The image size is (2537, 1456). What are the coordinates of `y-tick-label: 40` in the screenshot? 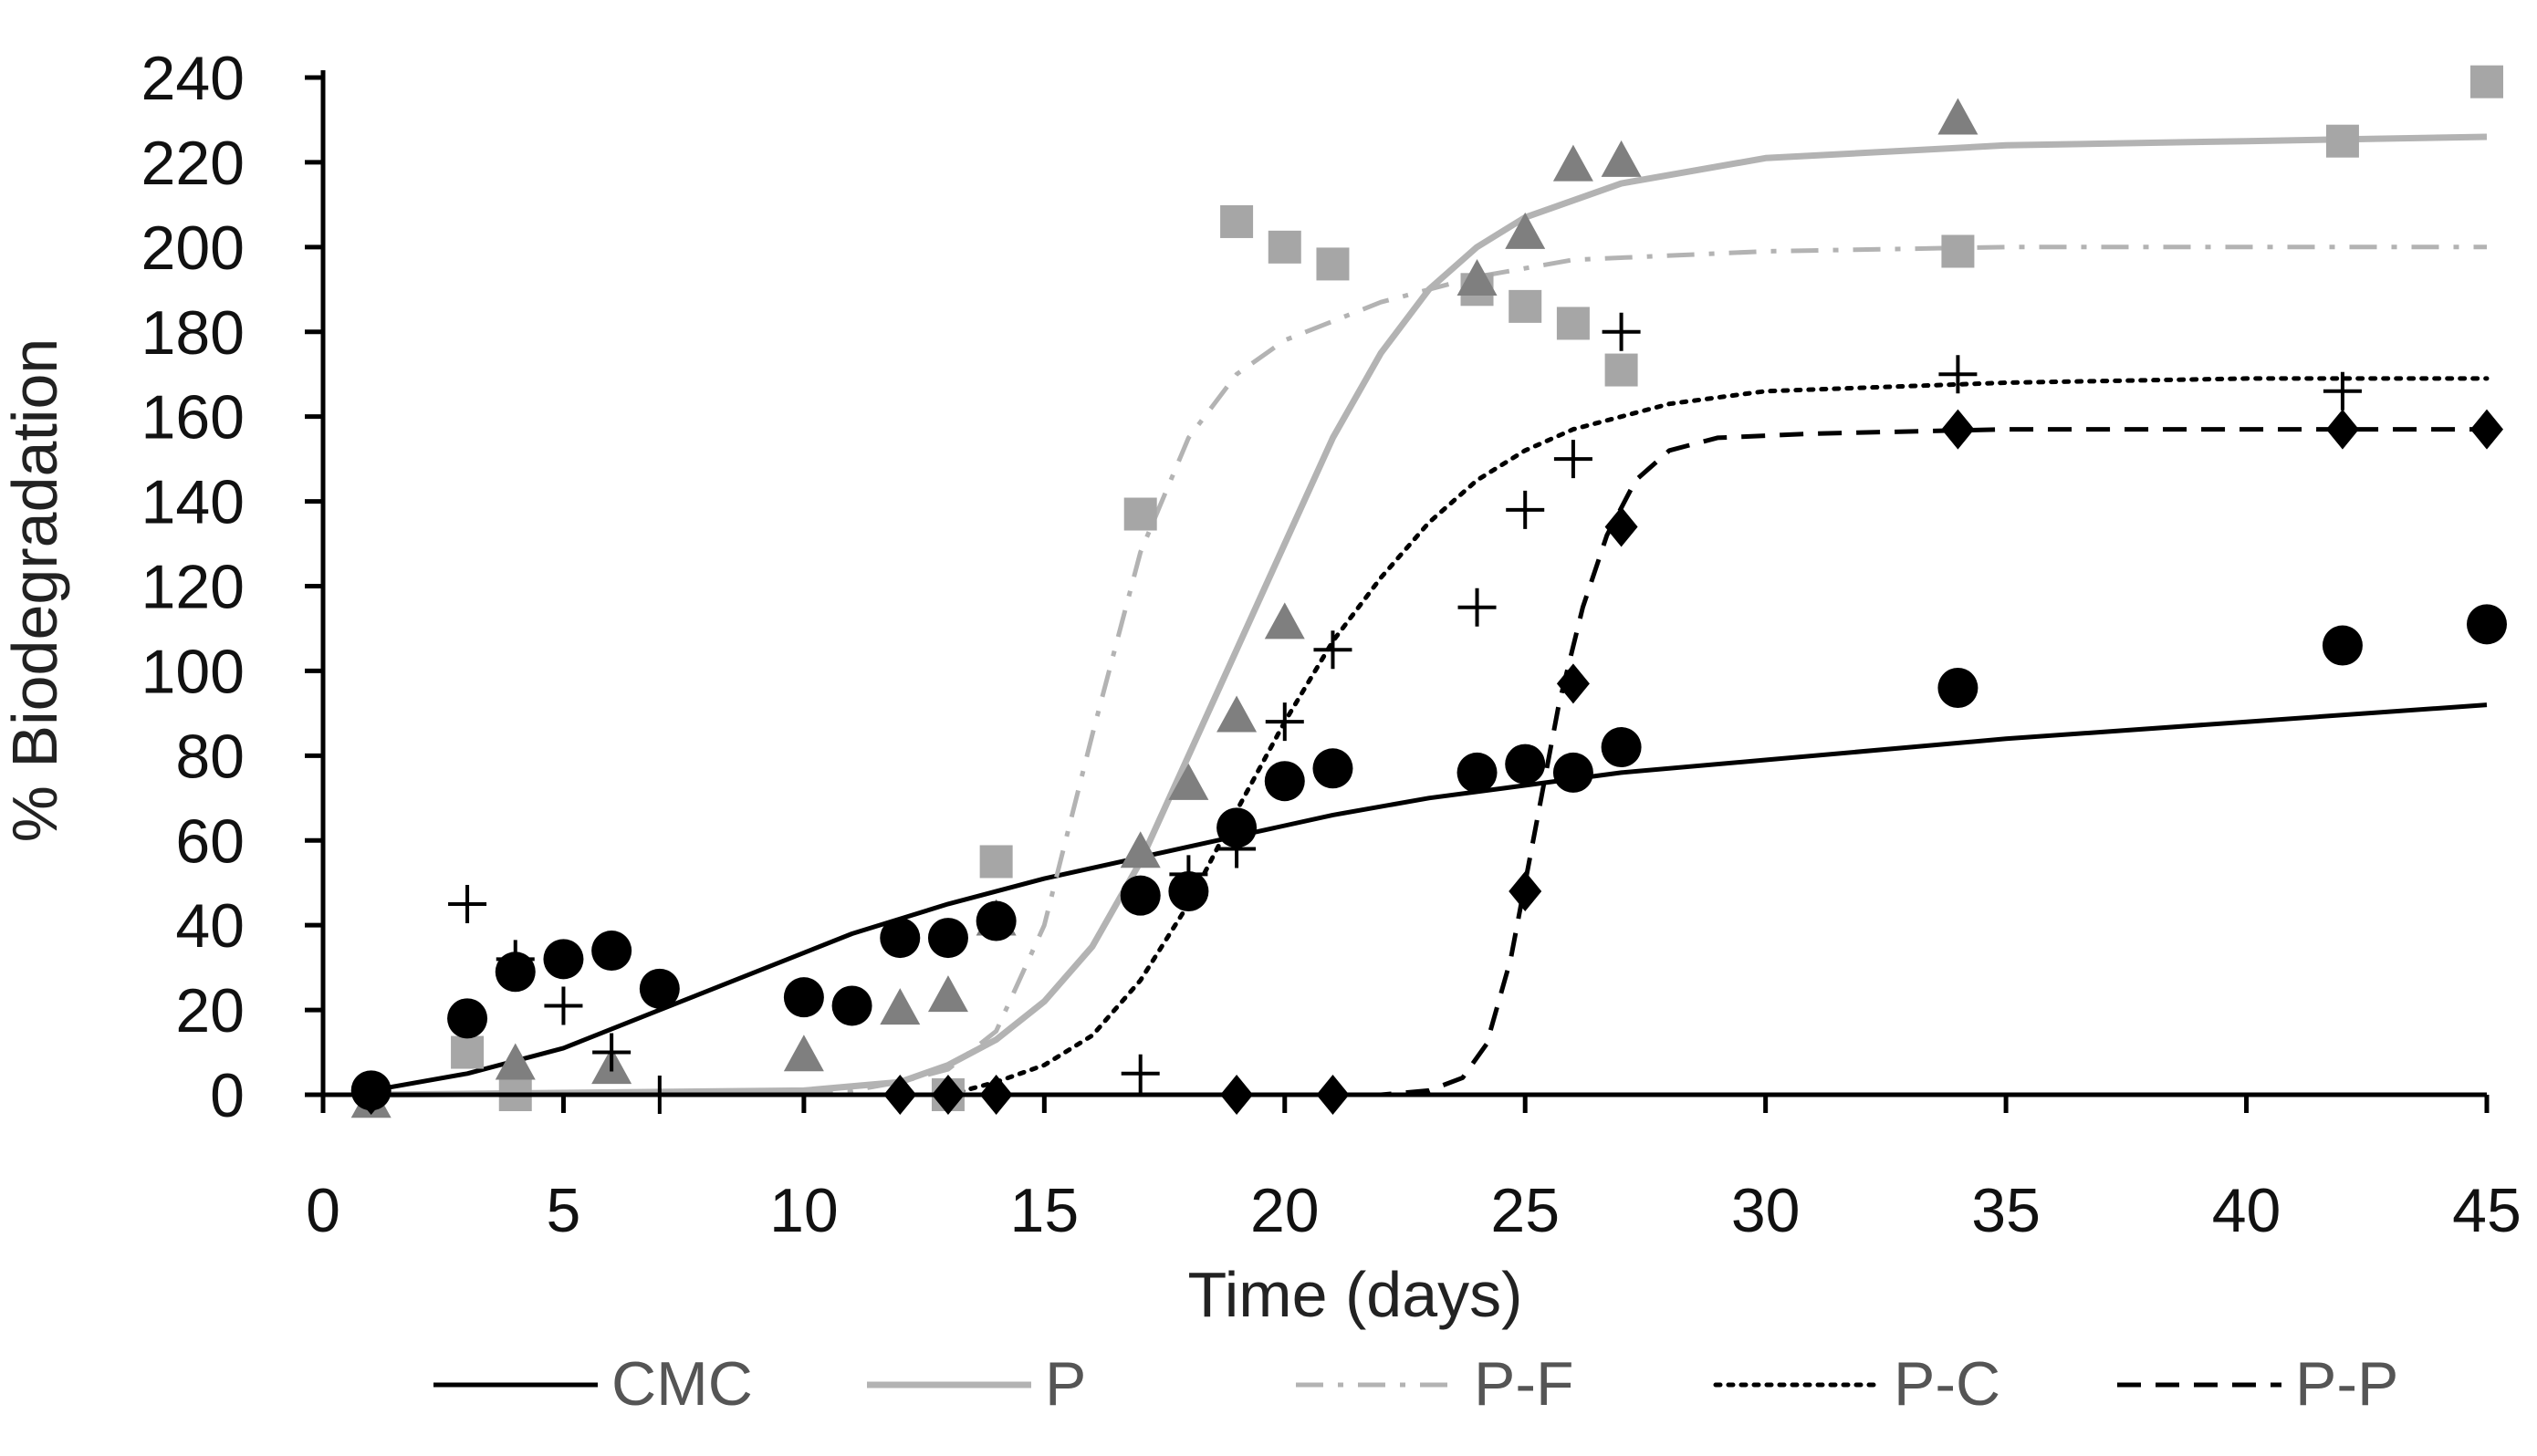 It's located at (210, 926).